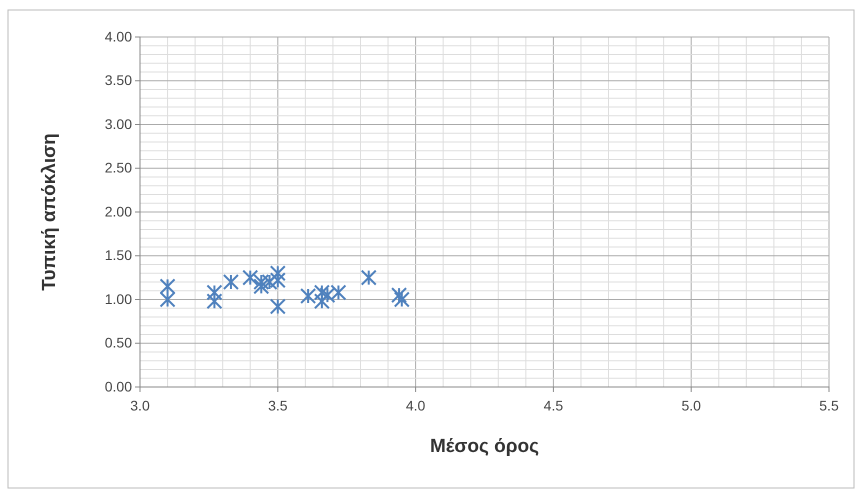  What do you see at coordinates (118, 36) in the screenshot?
I see `y-tick-label: 4.00` at bounding box center [118, 36].